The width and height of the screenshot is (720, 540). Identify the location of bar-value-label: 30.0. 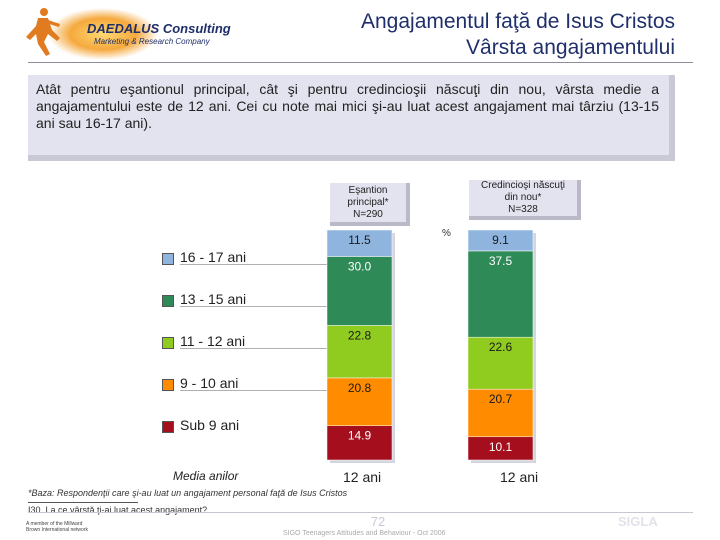
(360, 266).